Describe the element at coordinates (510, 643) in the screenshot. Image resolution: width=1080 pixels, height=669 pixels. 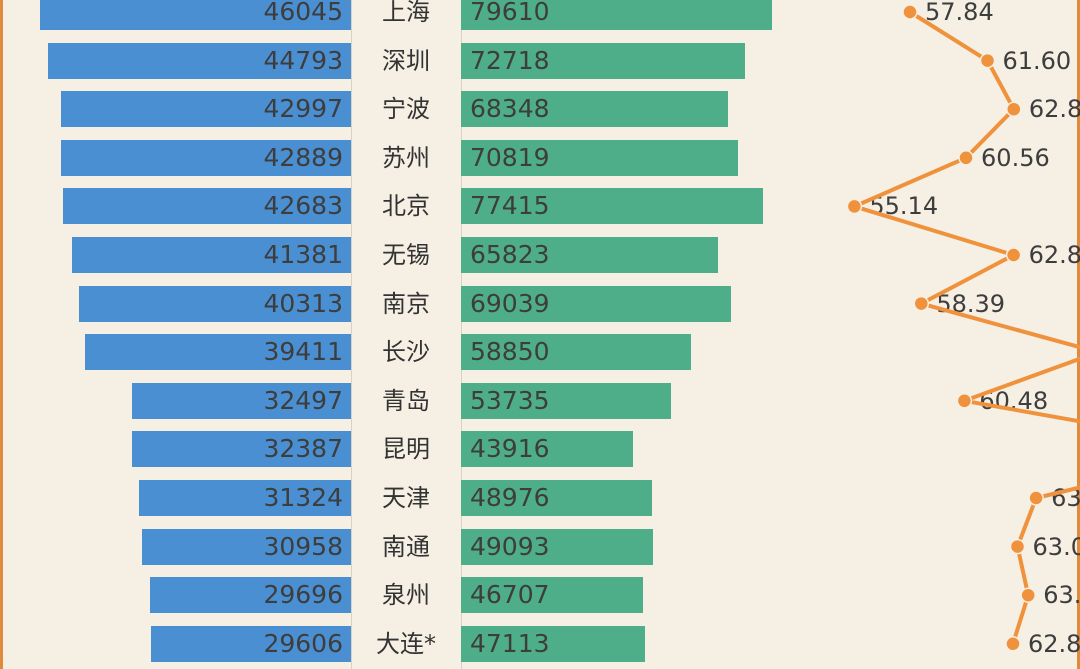
I see `right-value-label: 47113` at that location.